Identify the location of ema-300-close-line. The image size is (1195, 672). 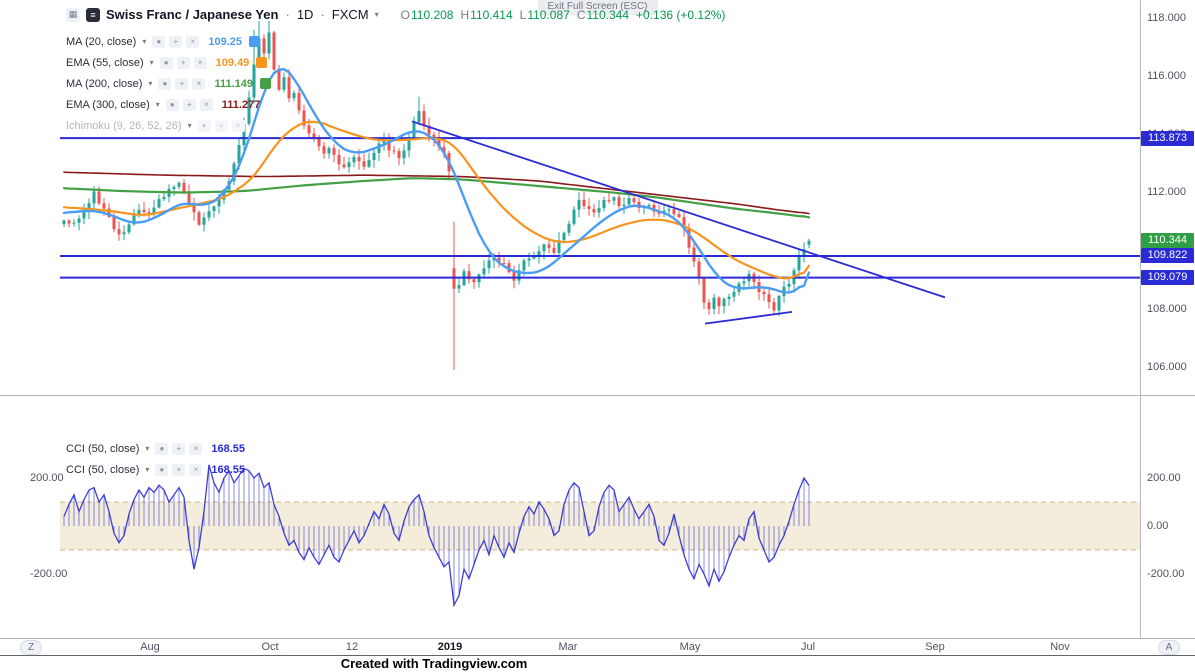
(436, 193).